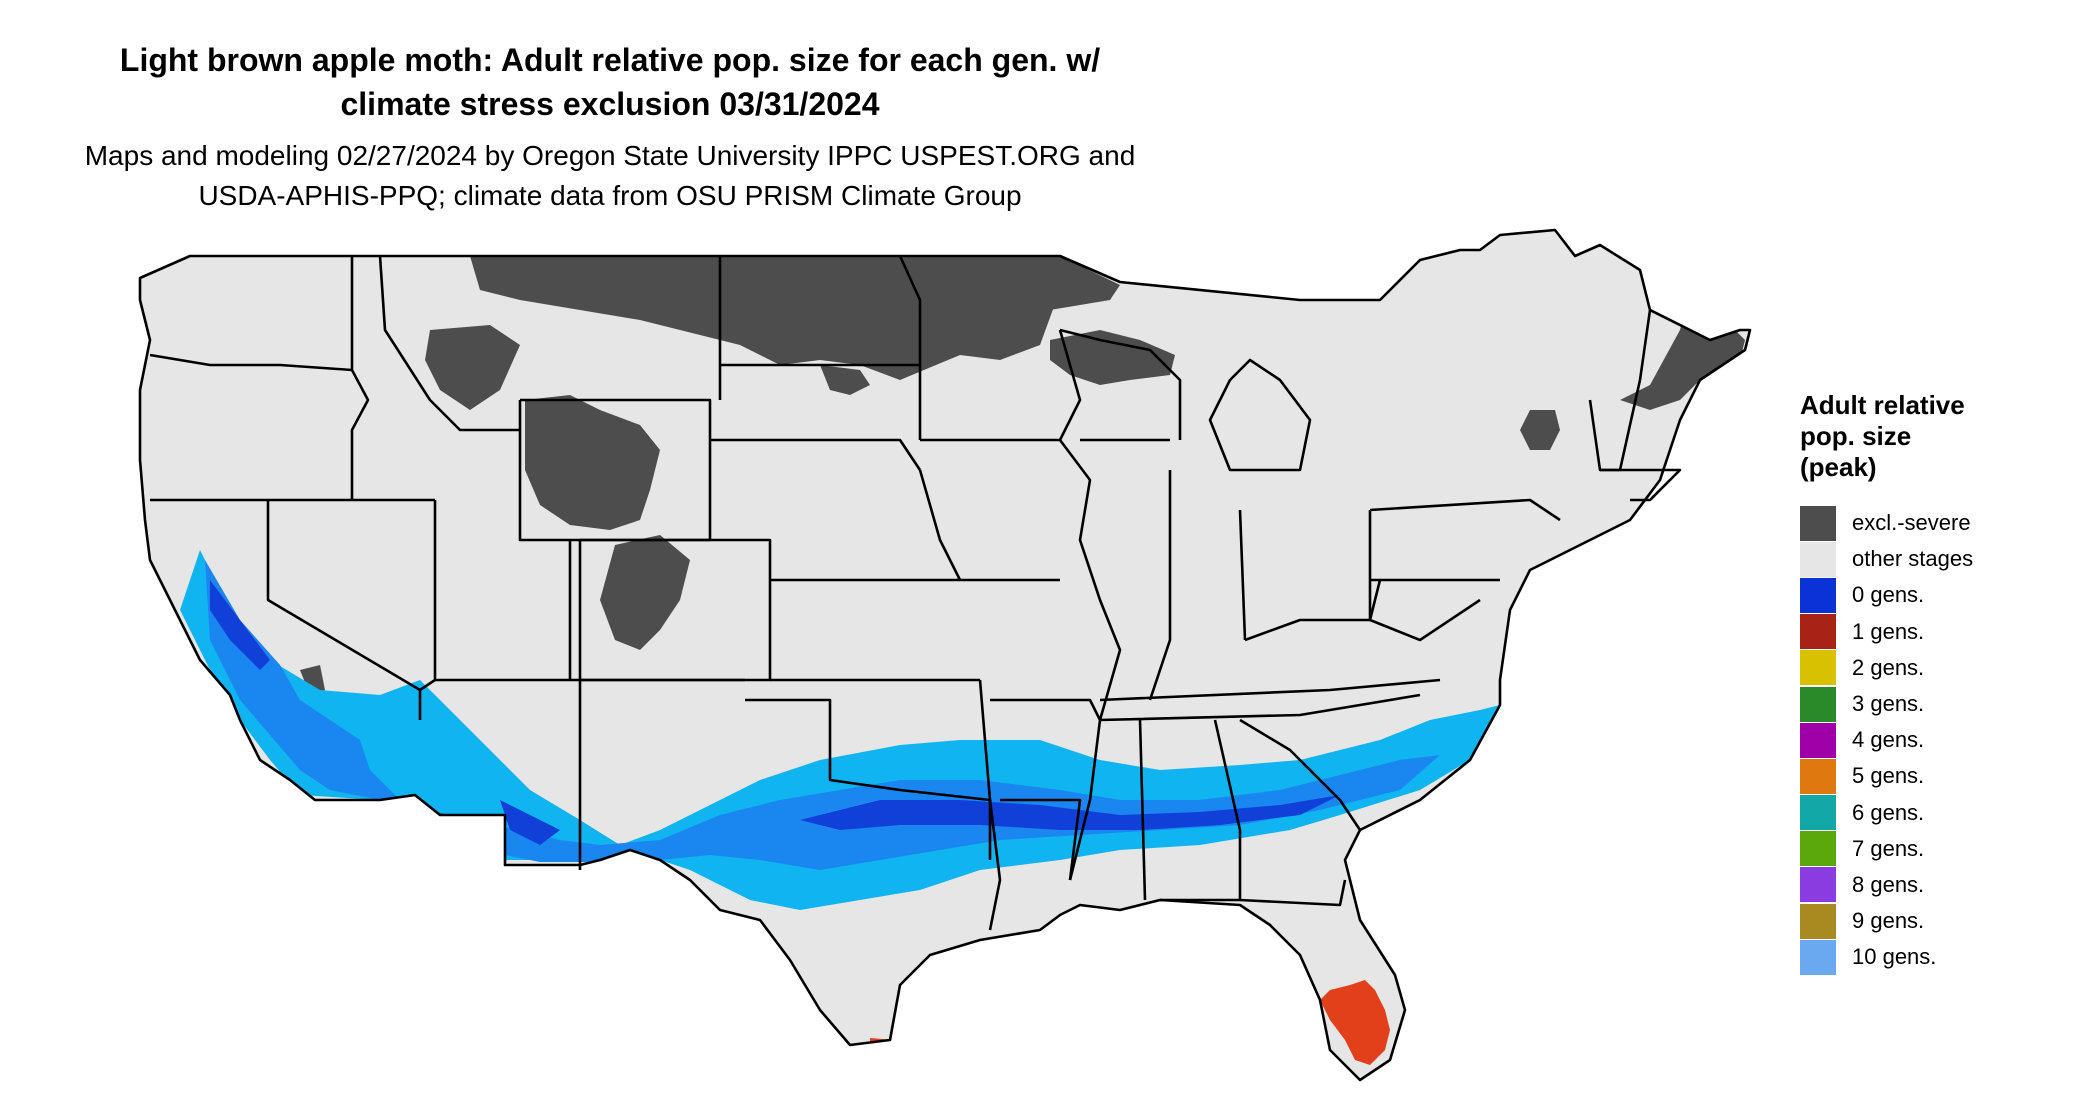 The height and width of the screenshot is (1116, 2100). What do you see at coordinates (1645, 345) in the screenshot?
I see `border-me-nh` at bounding box center [1645, 345].